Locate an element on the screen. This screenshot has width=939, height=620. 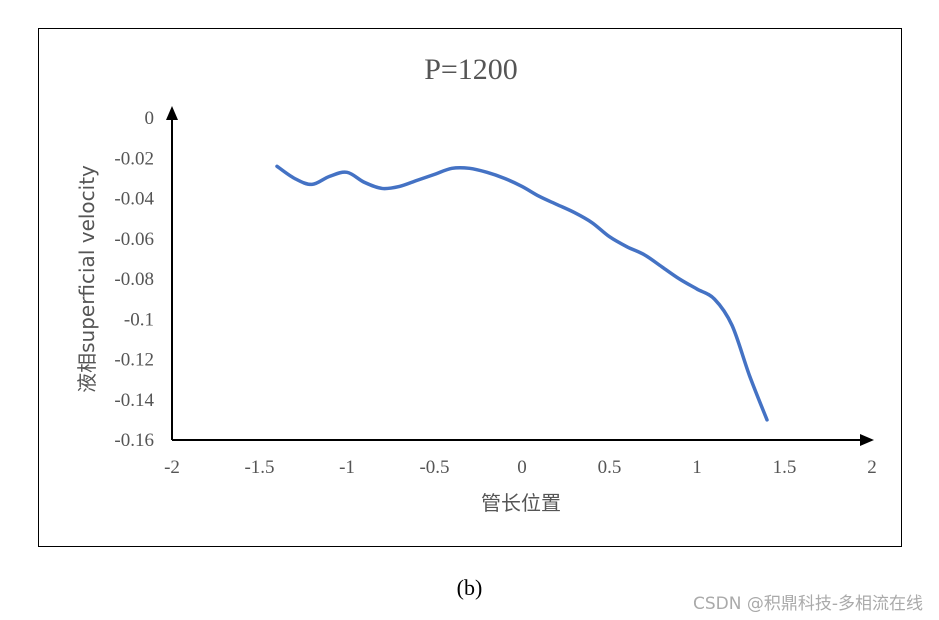
watermark-text: CSDN @积鼎科技-多相流在线 is located at coordinates (807, 604).